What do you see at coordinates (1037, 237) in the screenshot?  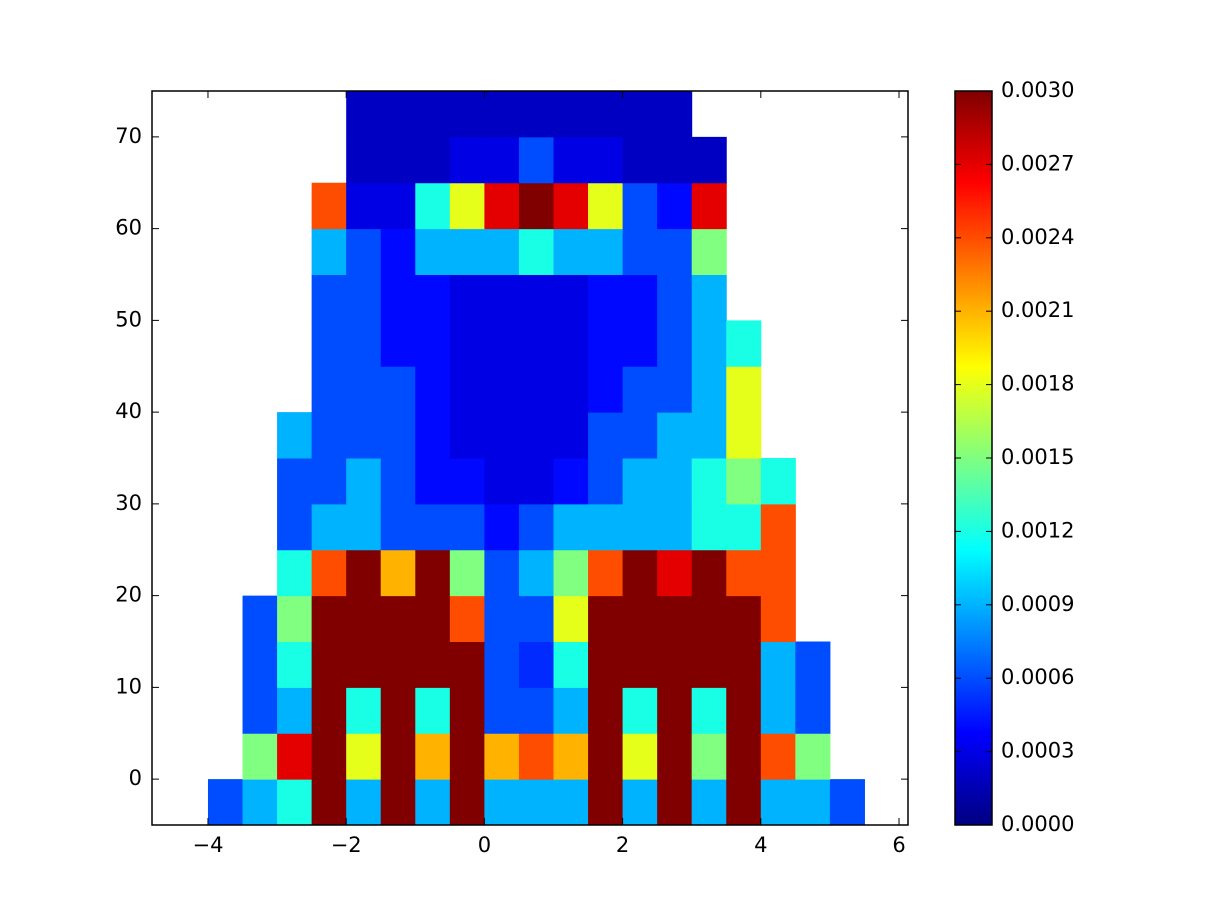 I see `colorbar-tick-label: 0.0024` at bounding box center [1037, 237].